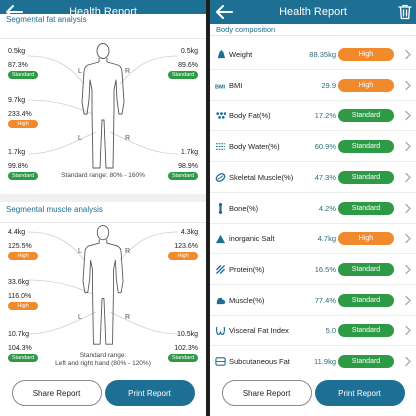  What do you see at coordinates (220, 361) in the screenshot?
I see `subcutaneous-fat-icon` at bounding box center [220, 361].